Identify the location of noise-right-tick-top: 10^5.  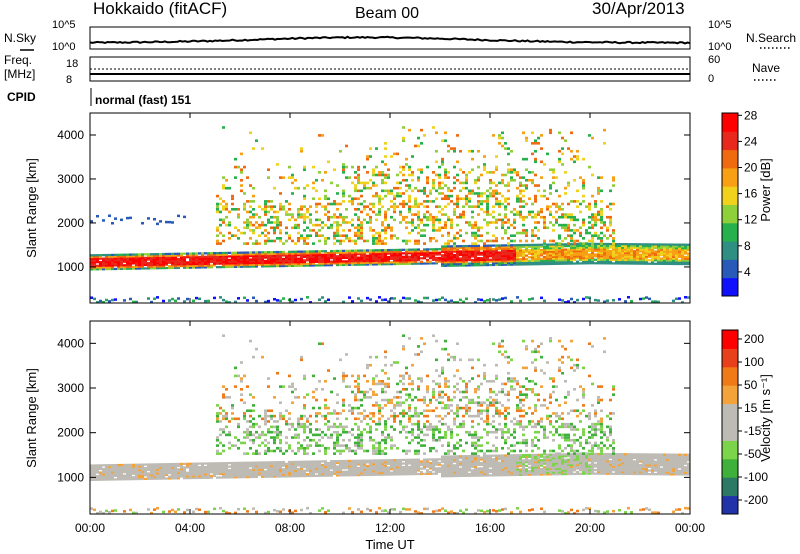
(720, 25).